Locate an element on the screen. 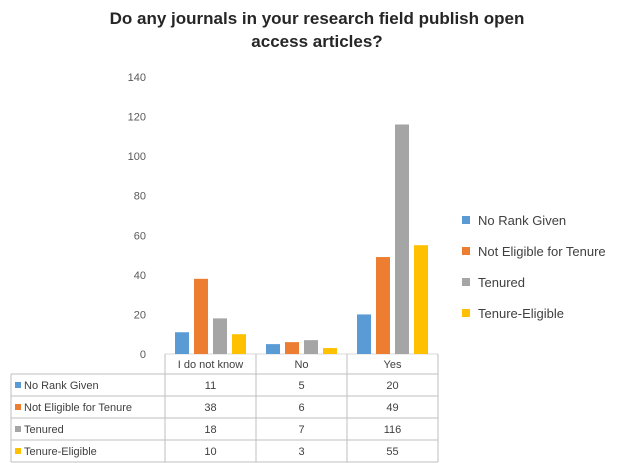  table-cell-value: 6 is located at coordinates (301, 408).